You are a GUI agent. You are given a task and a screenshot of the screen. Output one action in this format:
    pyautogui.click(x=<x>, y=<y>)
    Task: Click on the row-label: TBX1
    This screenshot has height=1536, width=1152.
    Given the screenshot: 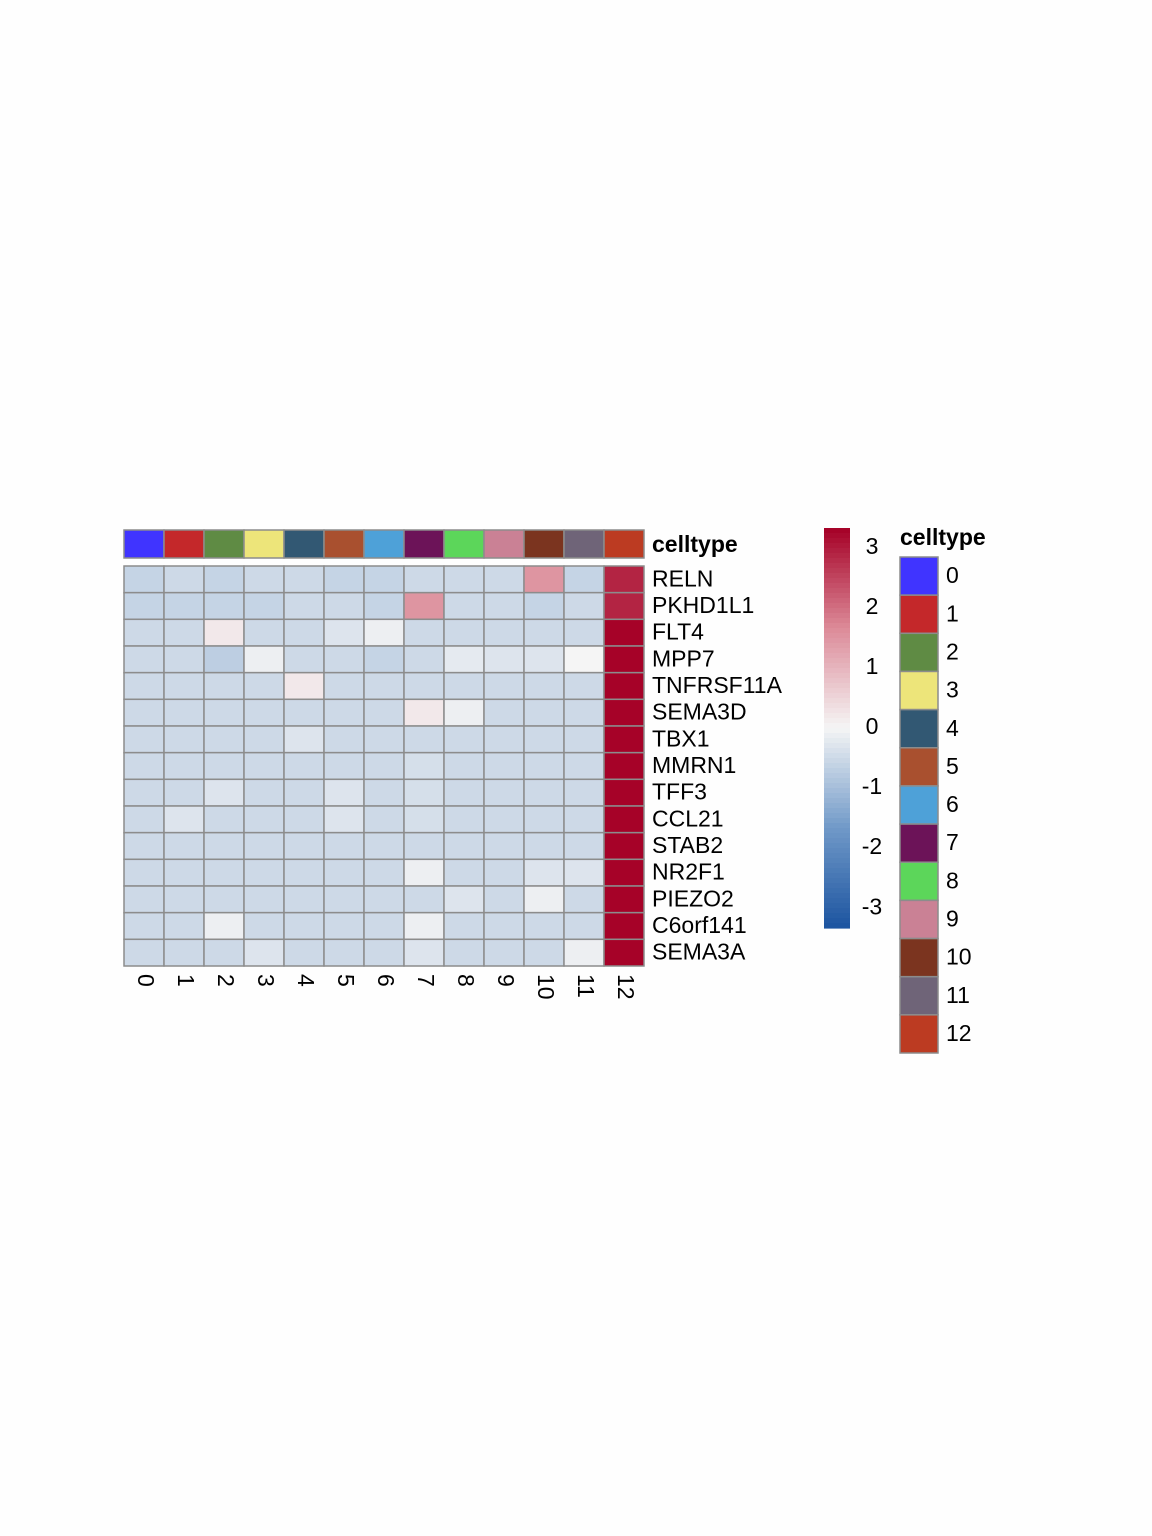 What is the action you would take?
    pyautogui.click(x=681, y=738)
    